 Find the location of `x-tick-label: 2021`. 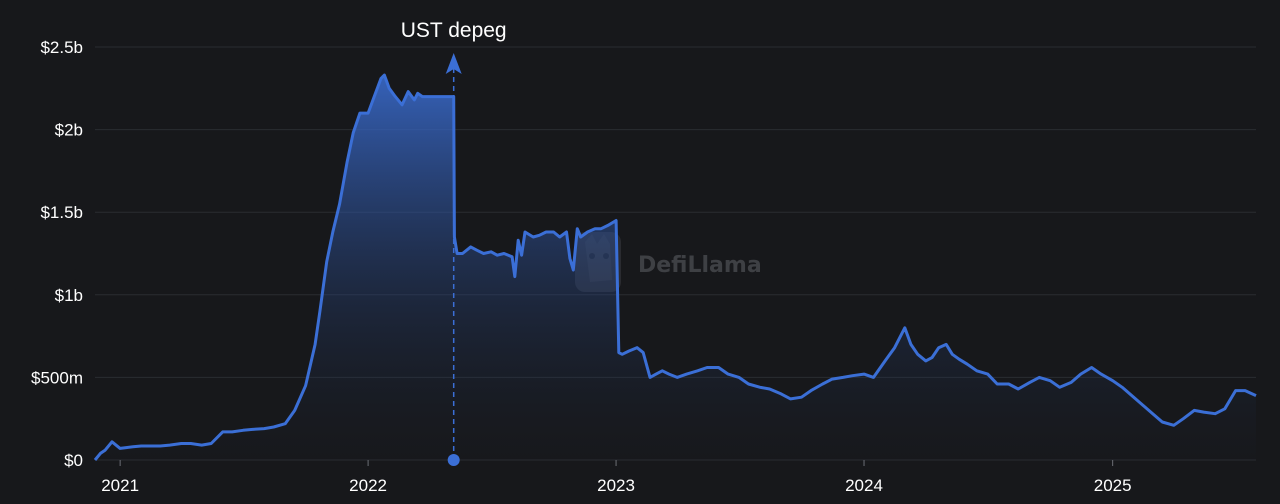

x-tick-label: 2021 is located at coordinates (120, 485).